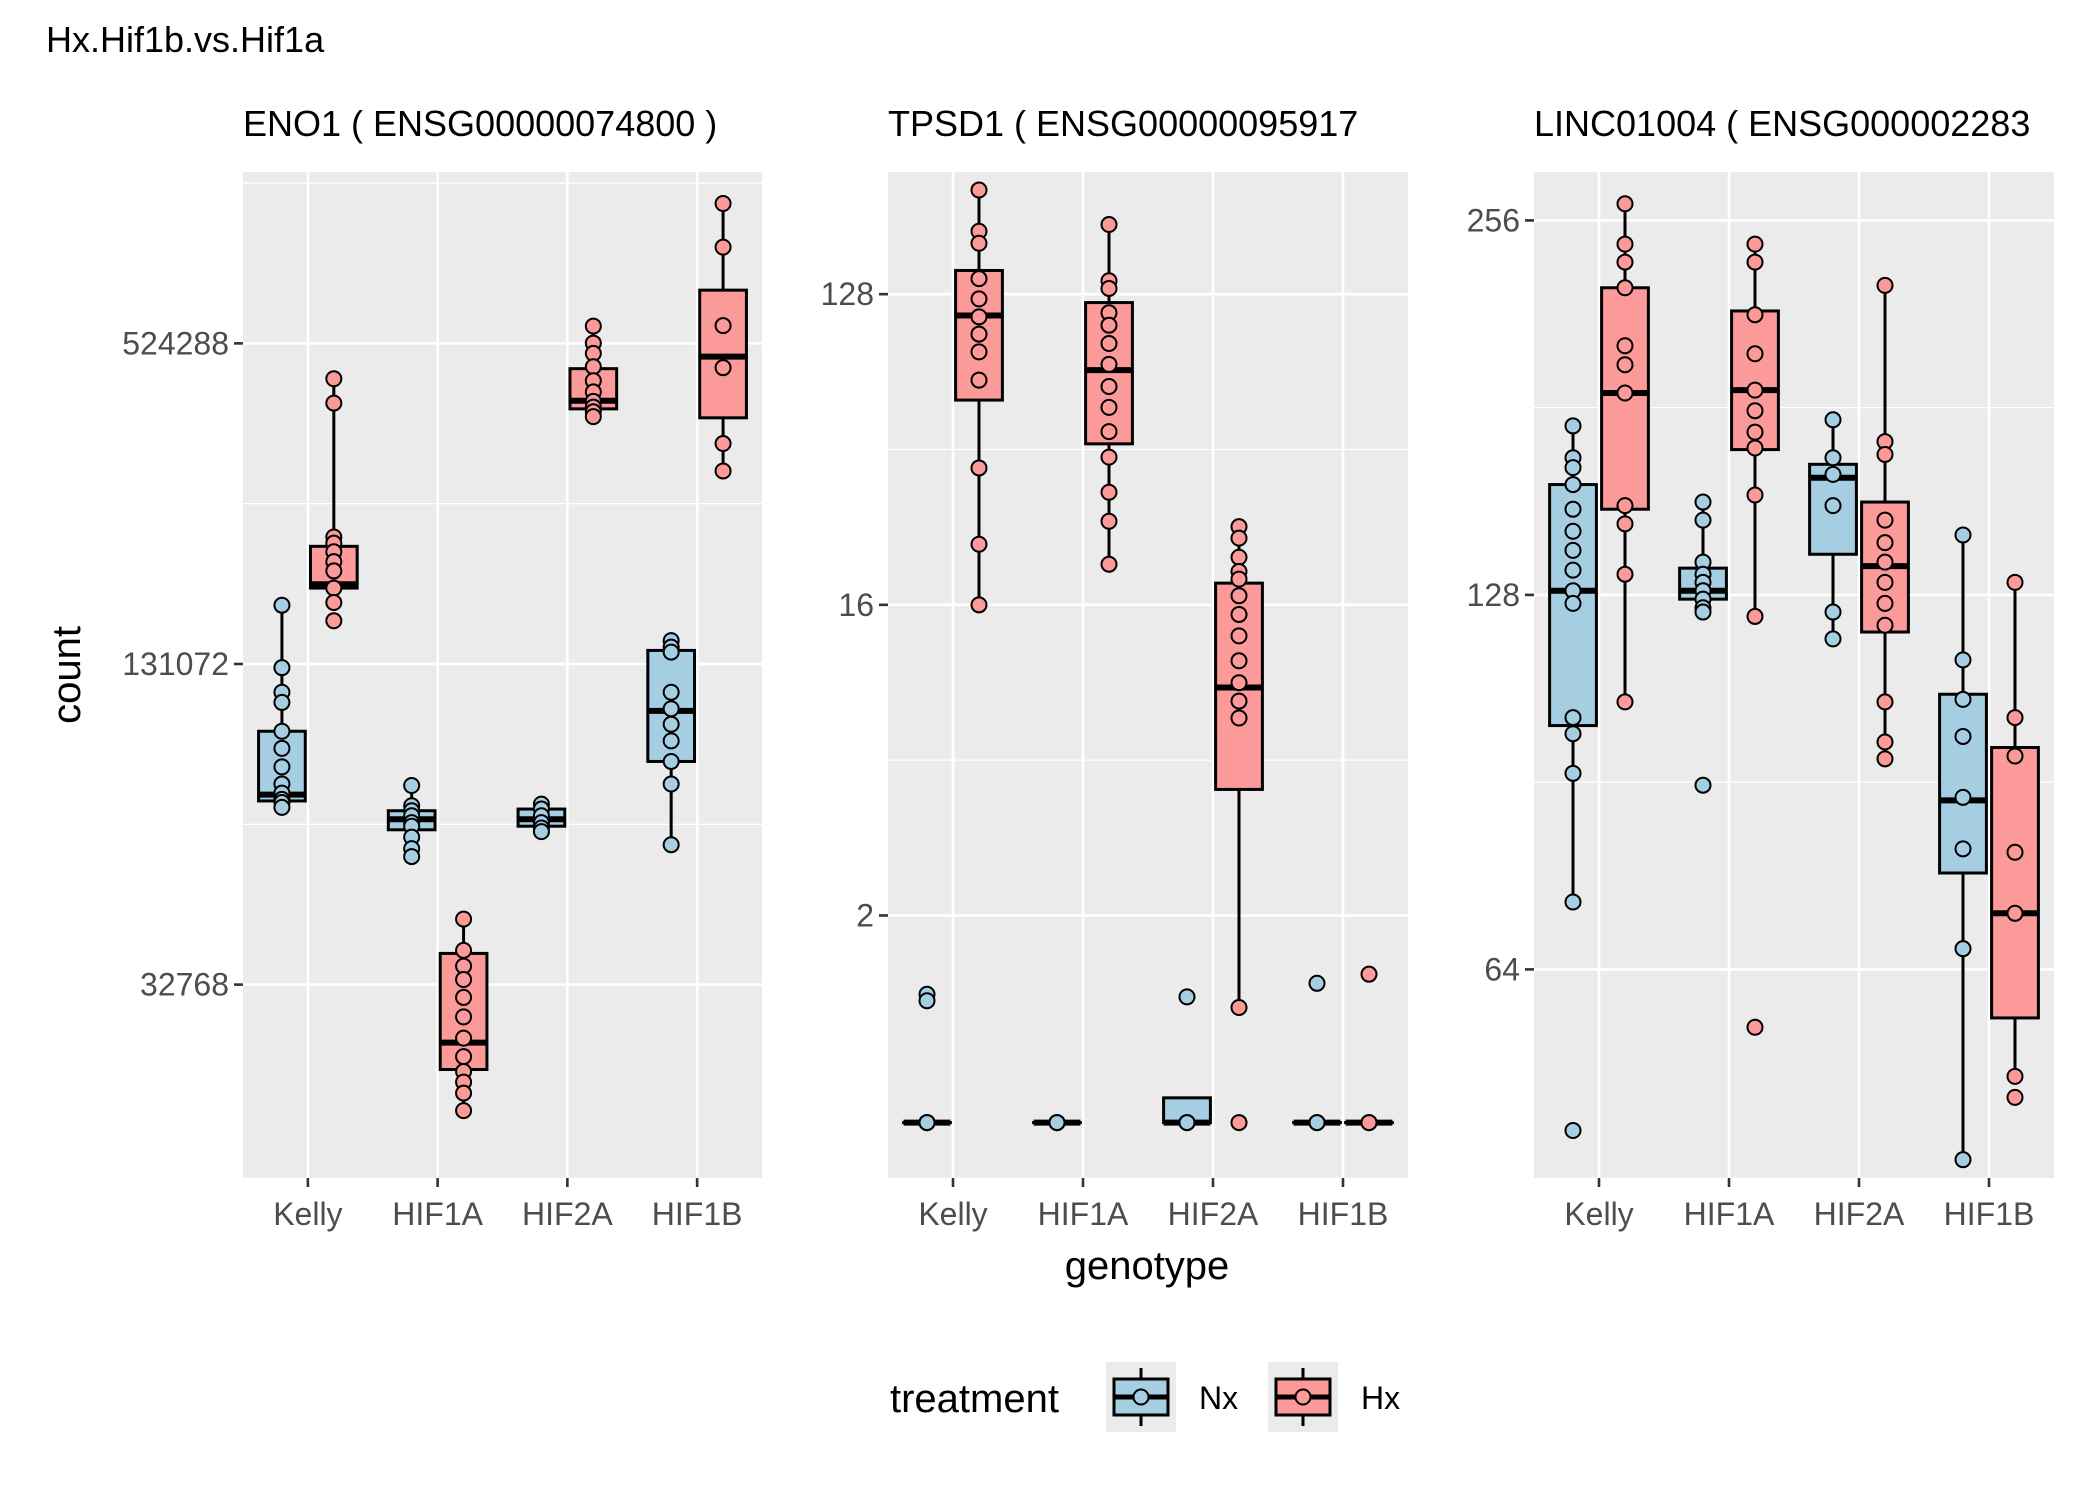 The image size is (2100, 1500). What do you see at coordinates (1123, 123) in the screenshot?
I see `panel-title: TPSD1 ( ENSG00000095917` at bounding box center [1123, 123].